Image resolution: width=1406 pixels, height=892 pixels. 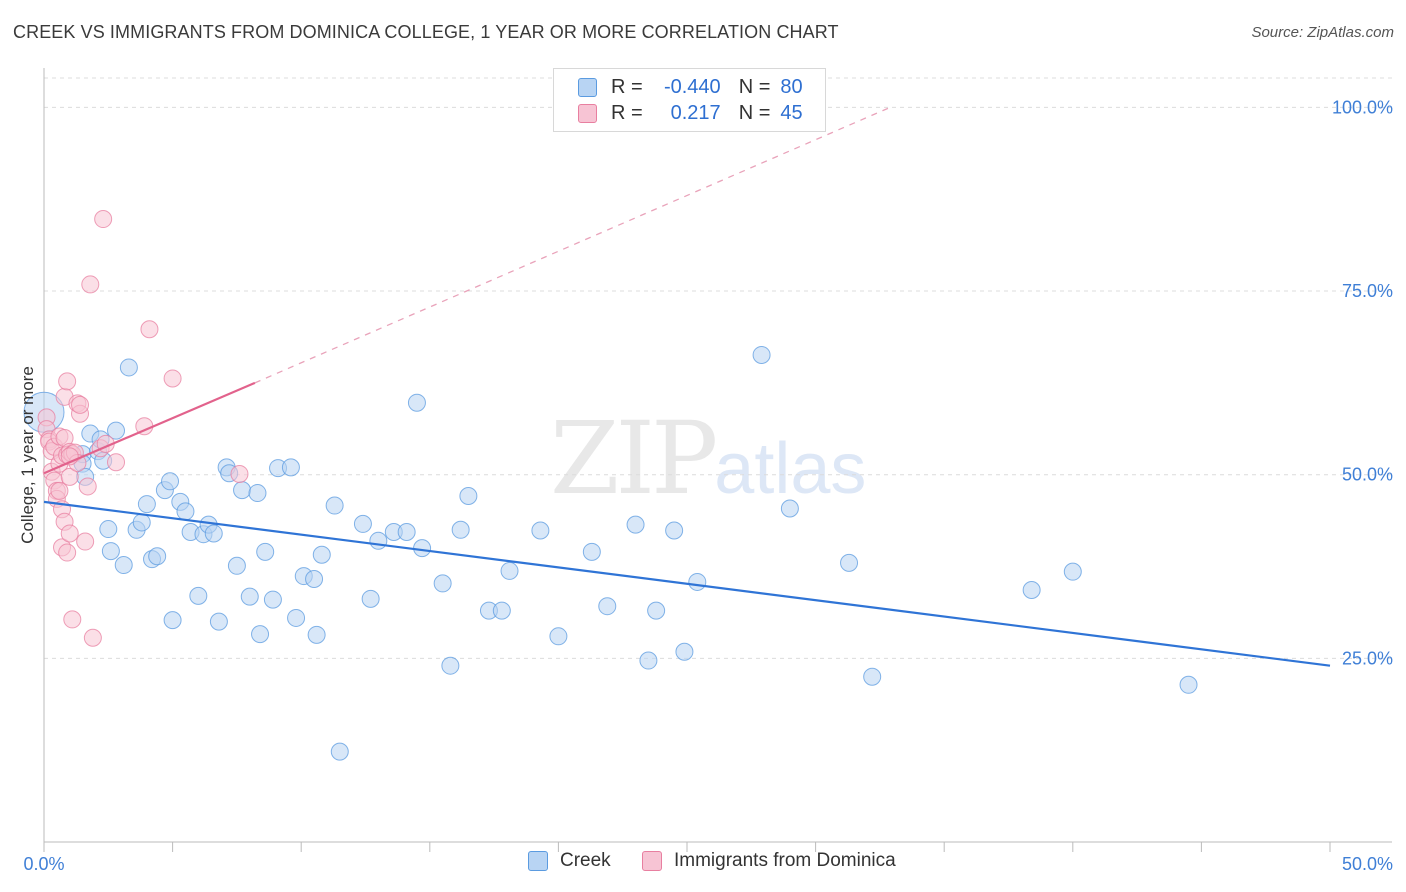 What do you see at coordinates (791, 86) in the screenshot?
I see `legend-n-value-creek: 80` at bounding box center [791, 86].